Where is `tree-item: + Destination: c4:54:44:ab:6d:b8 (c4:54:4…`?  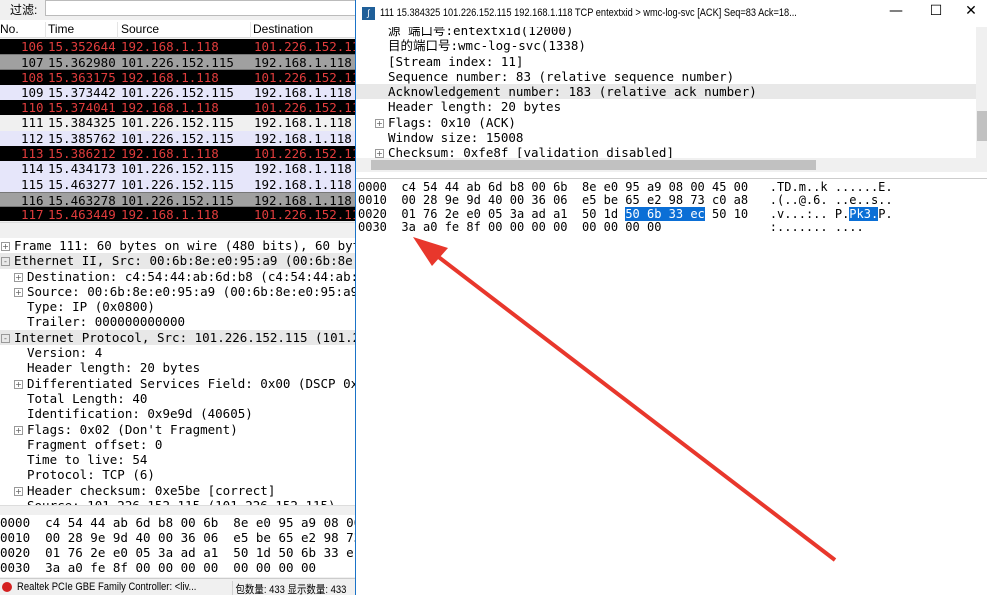 tree-item: + Destination: c4:54:44:ab:6d:b8 (c4:54:4… is located at coordinates (178, 276).